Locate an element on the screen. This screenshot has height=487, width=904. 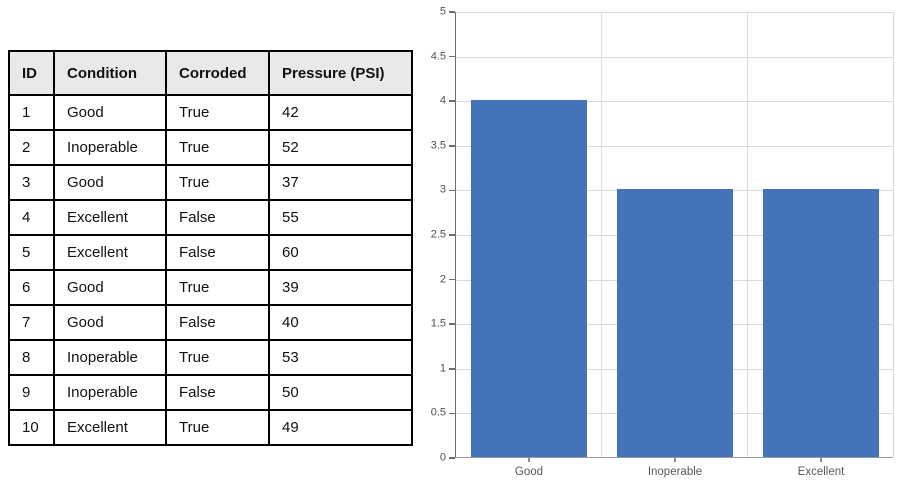
table-header: ID Condition Corroded Pressure (PSI) is located at coordinates (210, 73).